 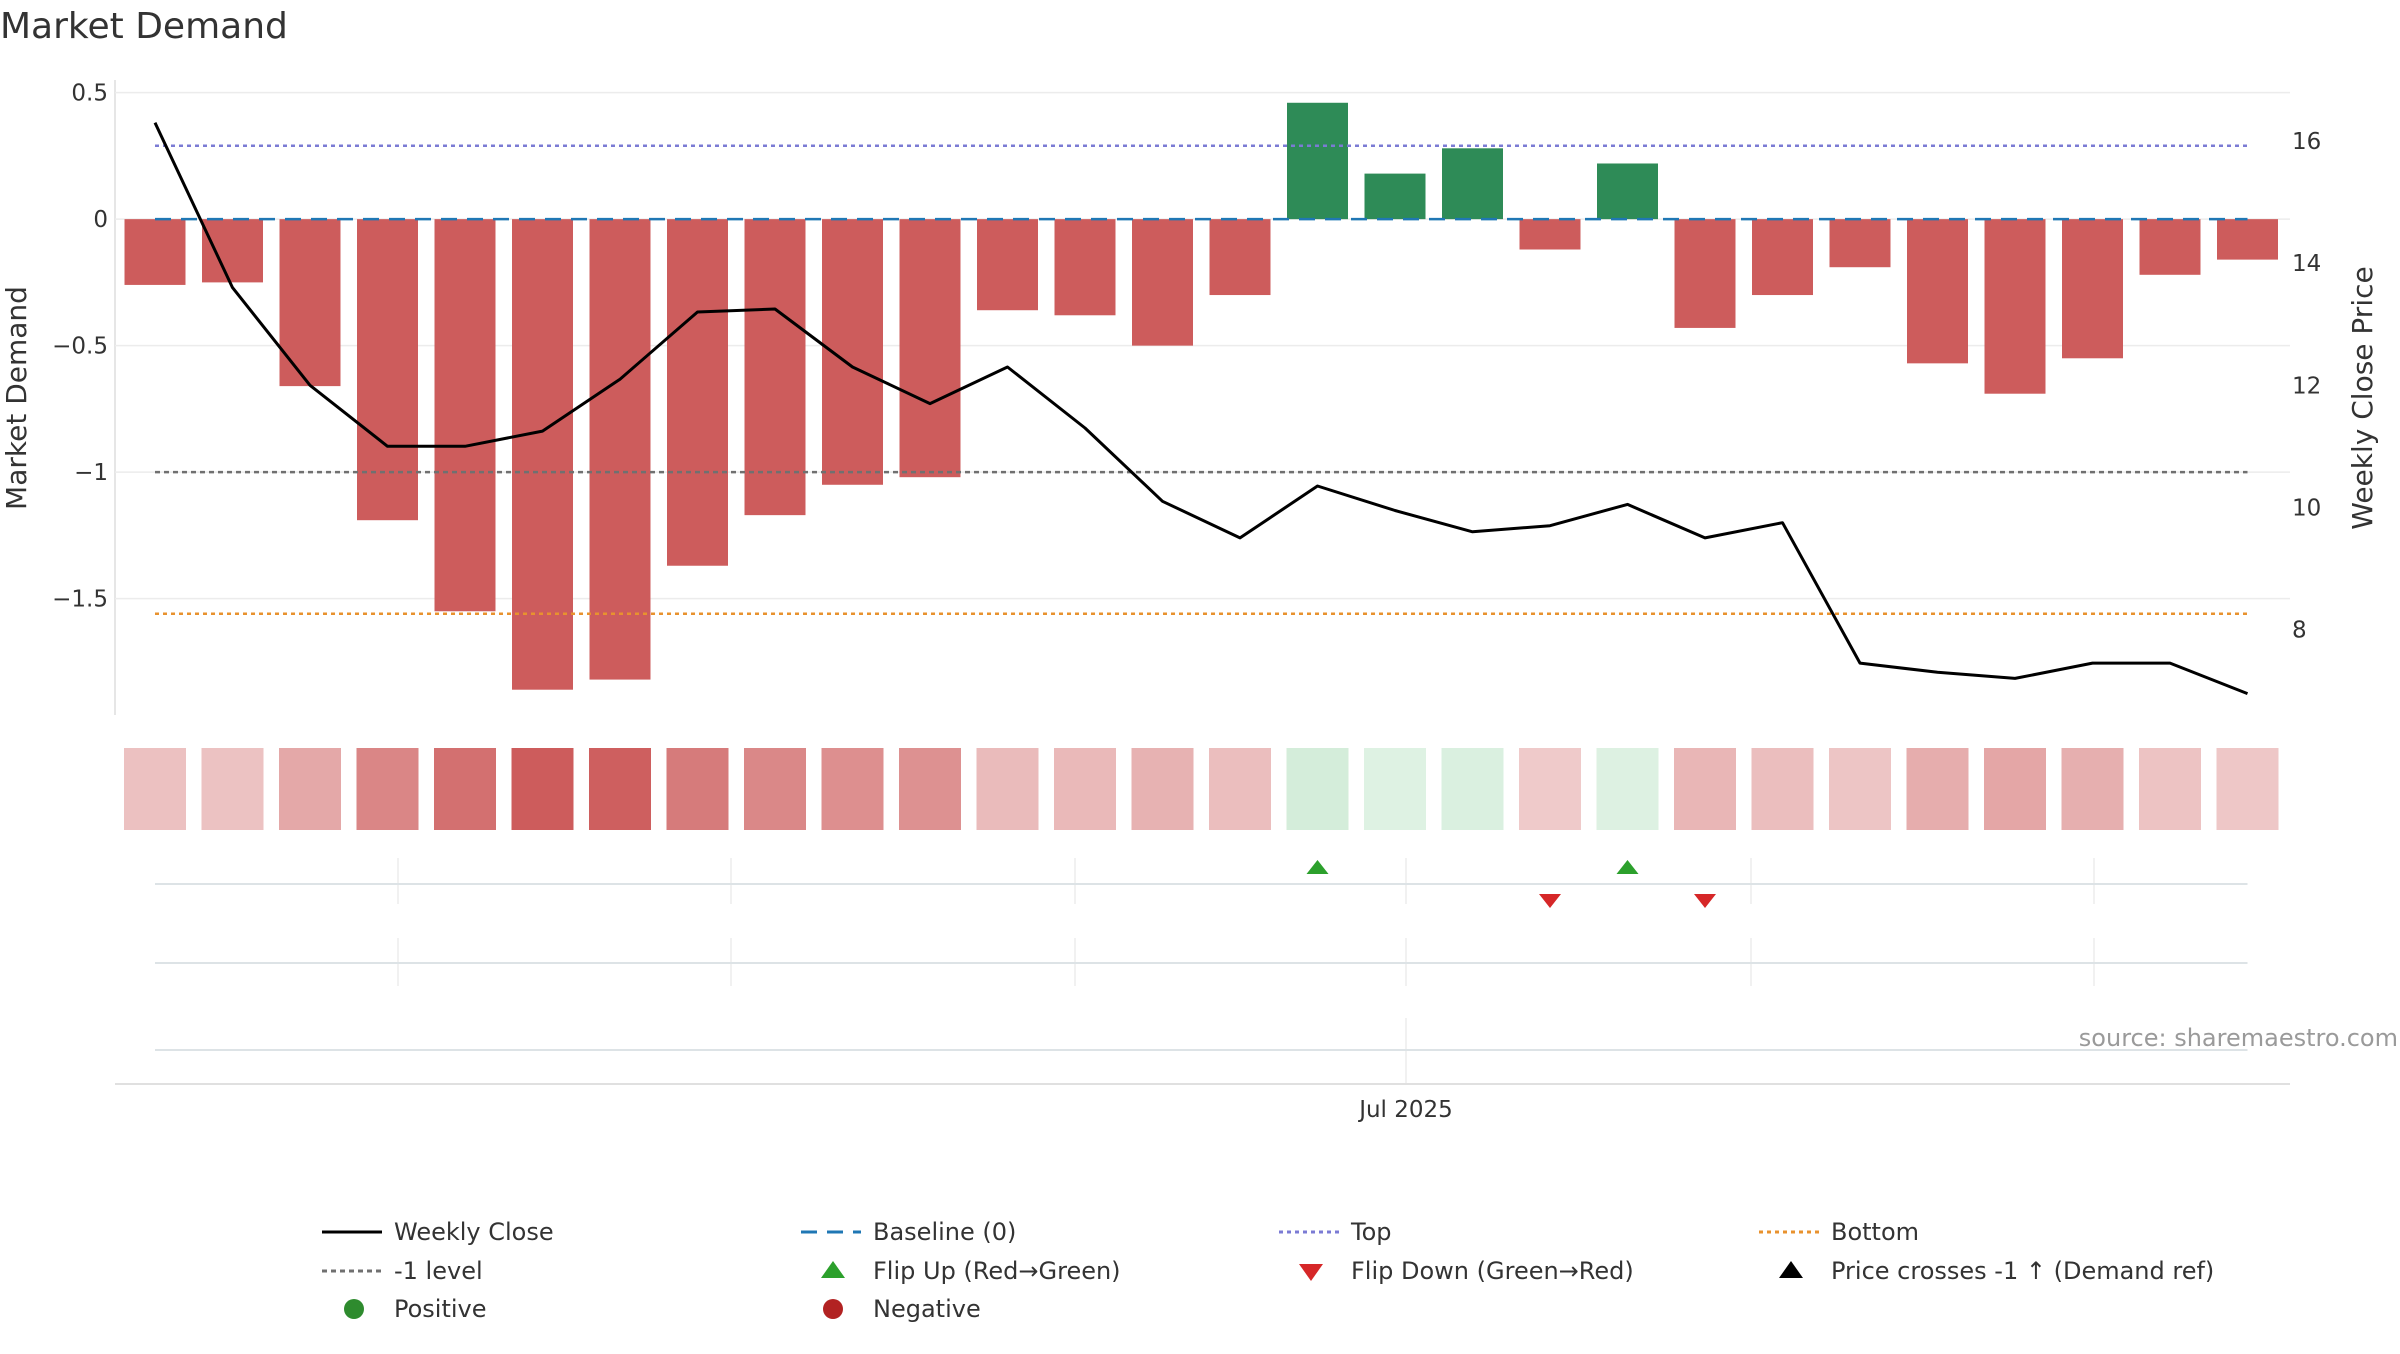 What do you see at coordinates (944, 1232) in the screenshot?
I see `legend-label: Baseline (0)` at bounding box center [944, 1232].